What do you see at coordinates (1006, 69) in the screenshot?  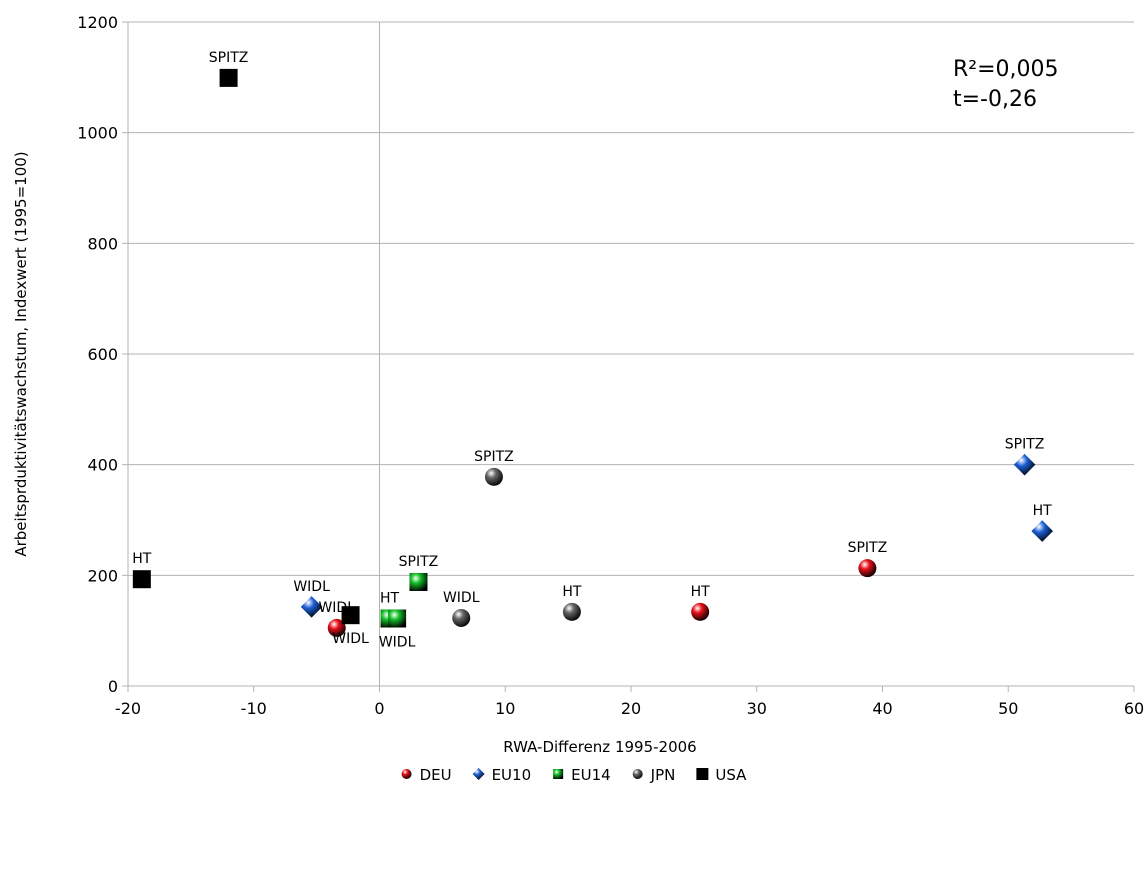 I see `annotation: R²=0,005` at bounding box center [1006, 69].